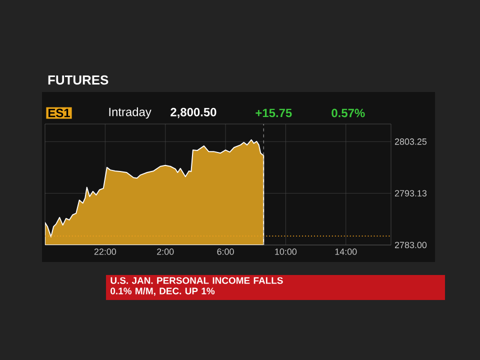 This screenshot has width=480, height=360. Describe the element at coordinates (130, 113) in the screenshot. I see `text: Intraday` at that location.